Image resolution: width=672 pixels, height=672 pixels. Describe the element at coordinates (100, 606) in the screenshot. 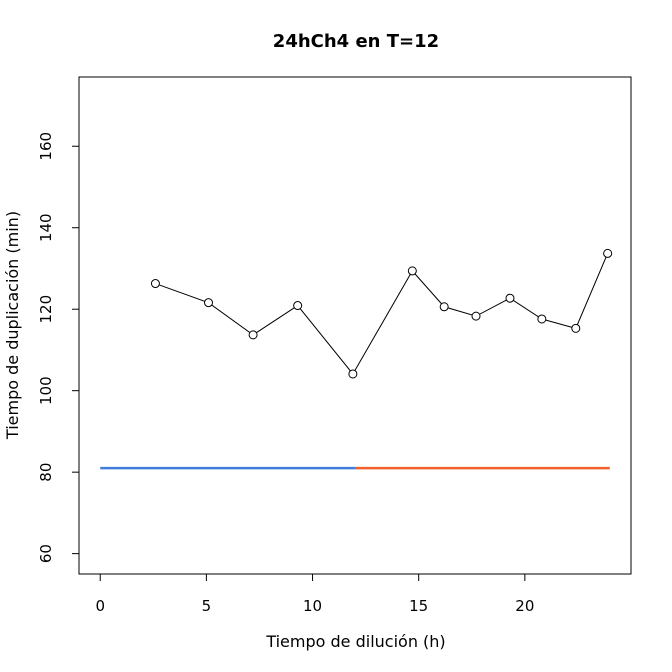

I see `x-tick-label: 0` at that location.